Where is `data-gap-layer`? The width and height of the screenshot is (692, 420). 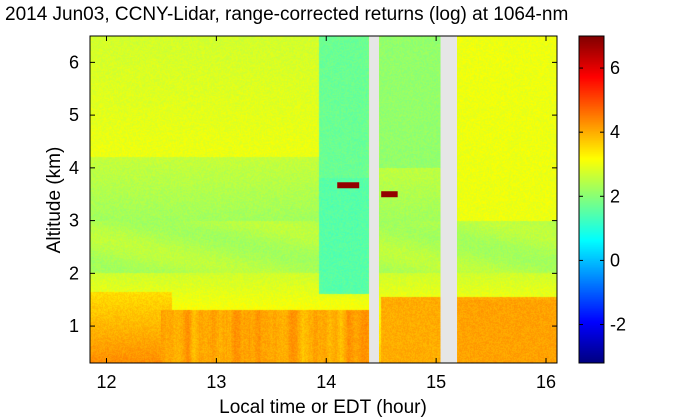
data-gap-layer is located at coordinates (397, 199).